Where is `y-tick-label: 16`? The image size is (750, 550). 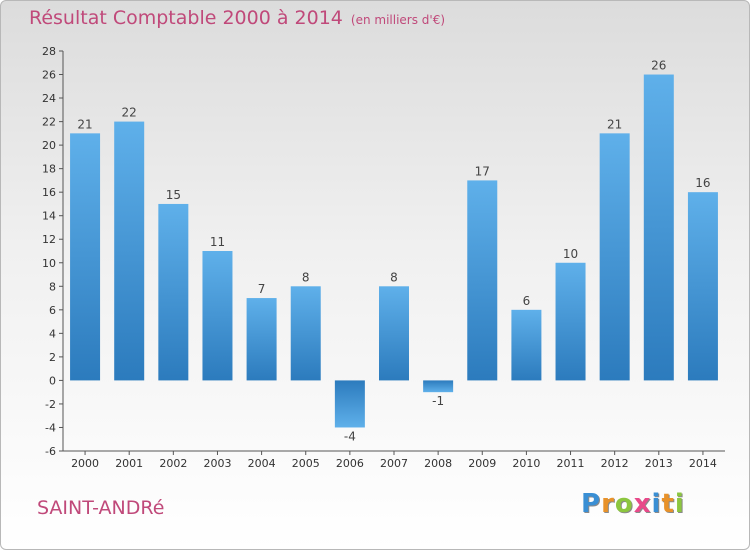 y-tick-label: 16 is located at coordinates (49, 192).